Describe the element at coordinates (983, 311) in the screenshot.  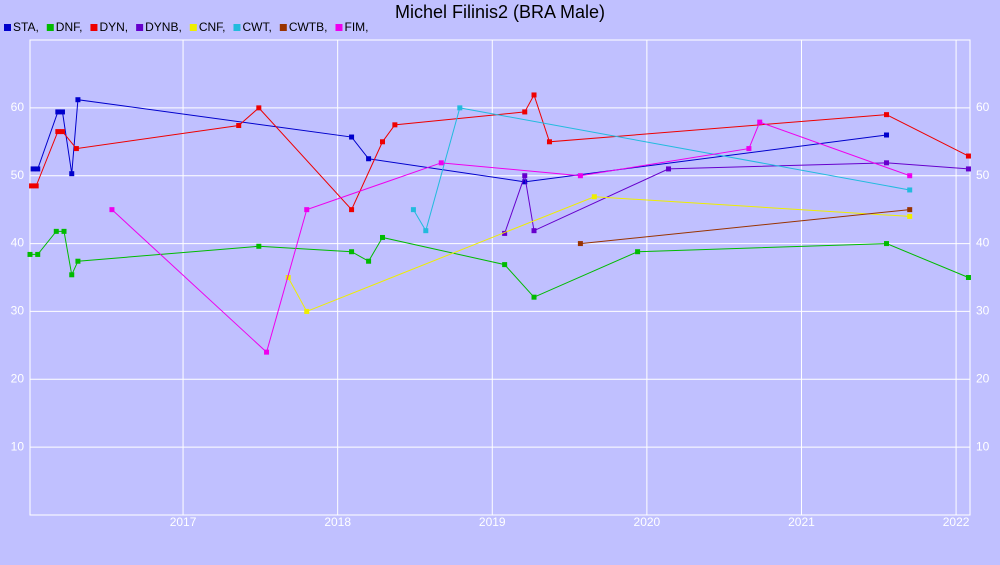
I see `y2-tick-label: 30` at that location.